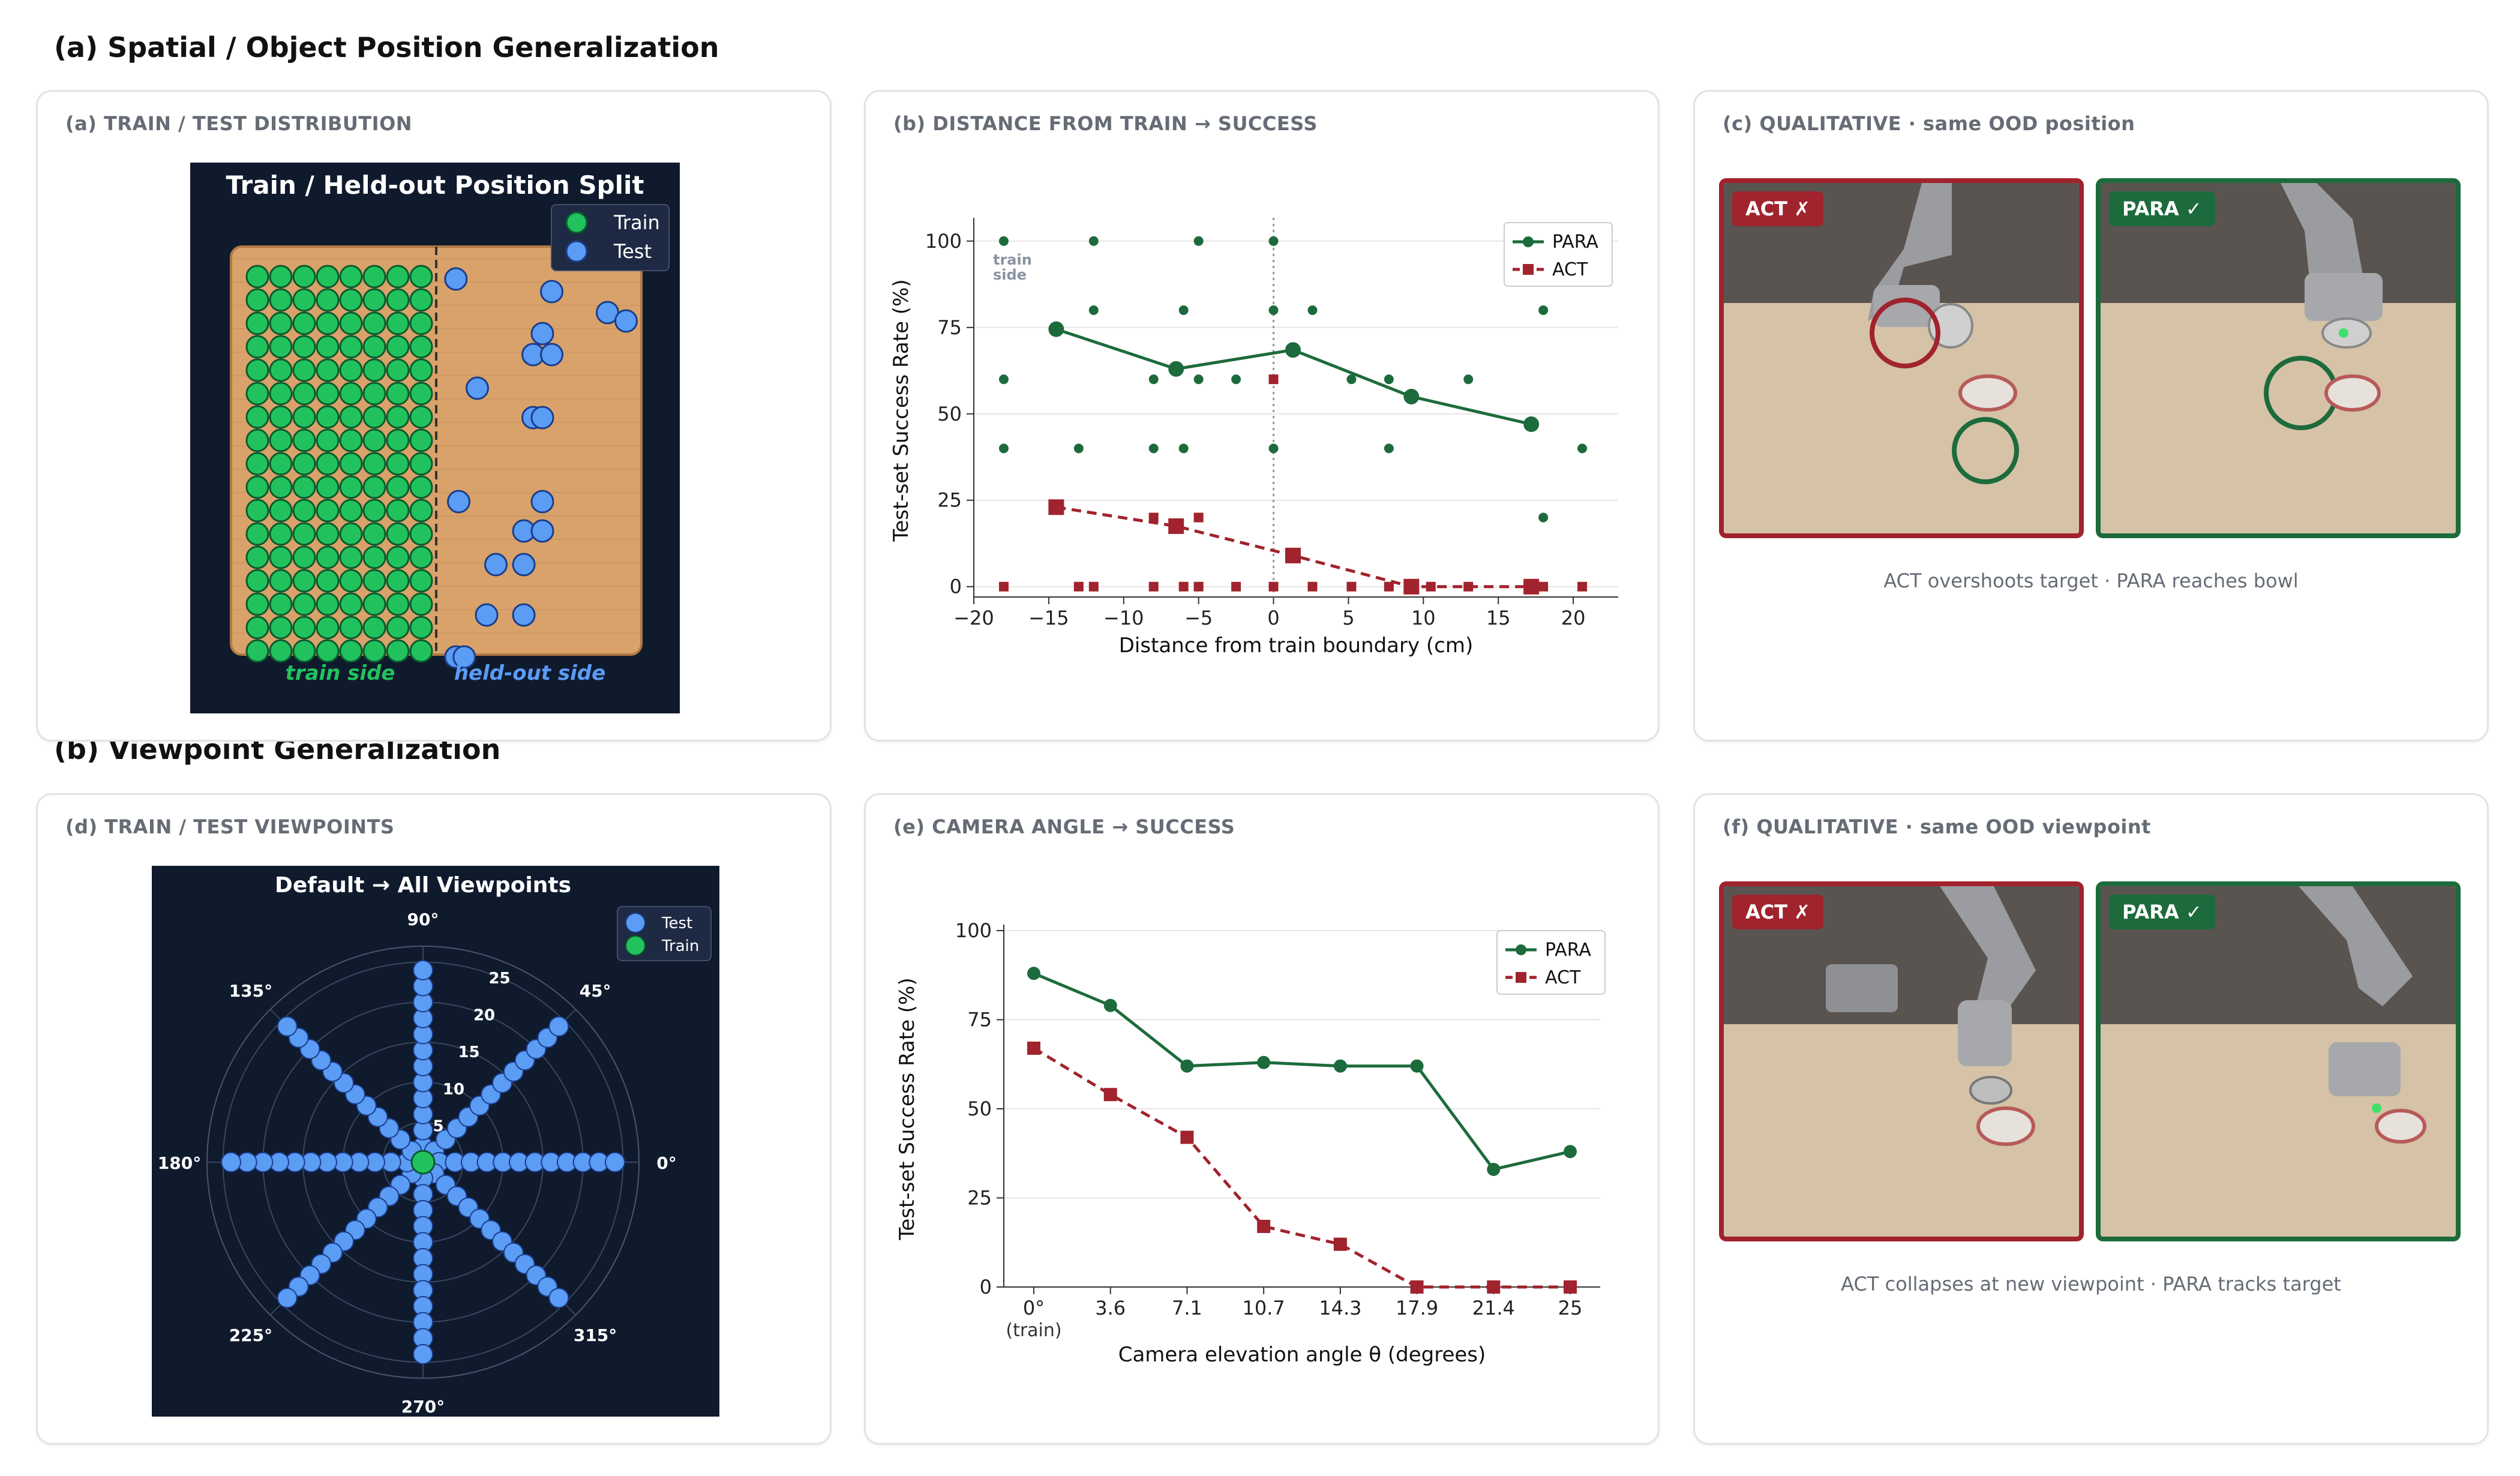  Describe the element at coordinates (1176, 369) in the screenshot. I see `para-mean-point` at that location.